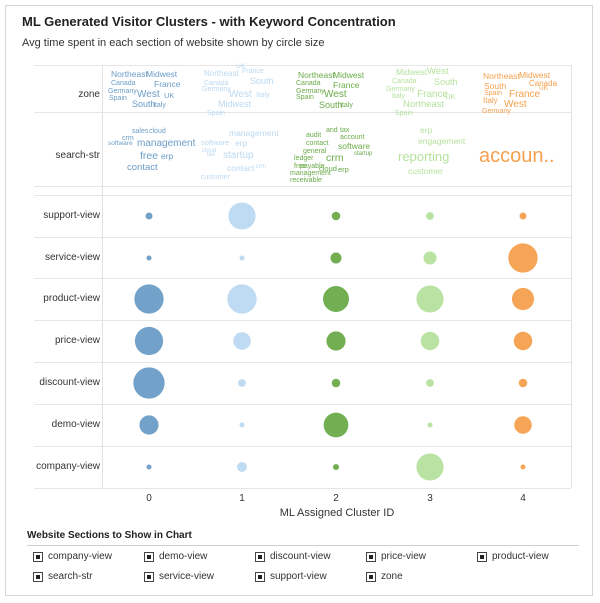  I want to click on word-cloud-term: free, so click(149, 156).